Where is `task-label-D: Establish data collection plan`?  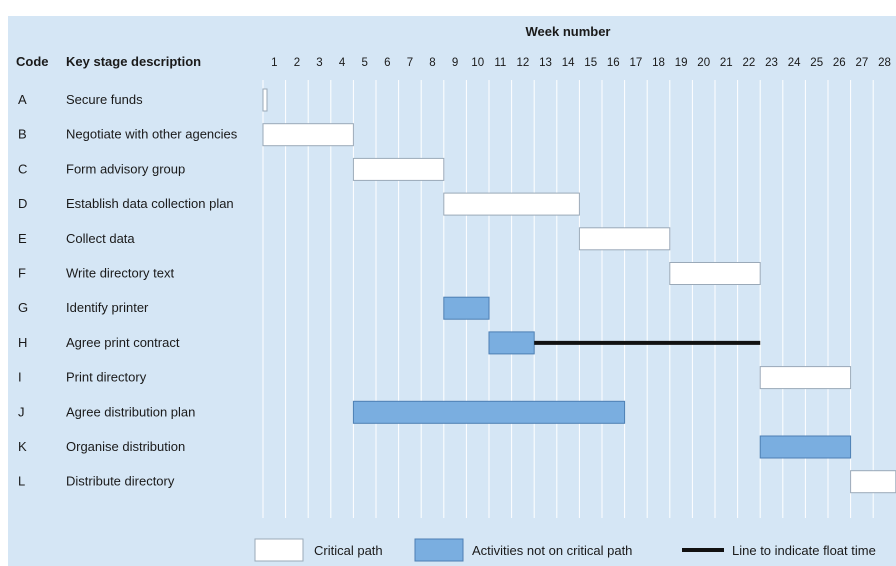 task-label-D: Establish data collection plan is located at coordinates (150, 203).